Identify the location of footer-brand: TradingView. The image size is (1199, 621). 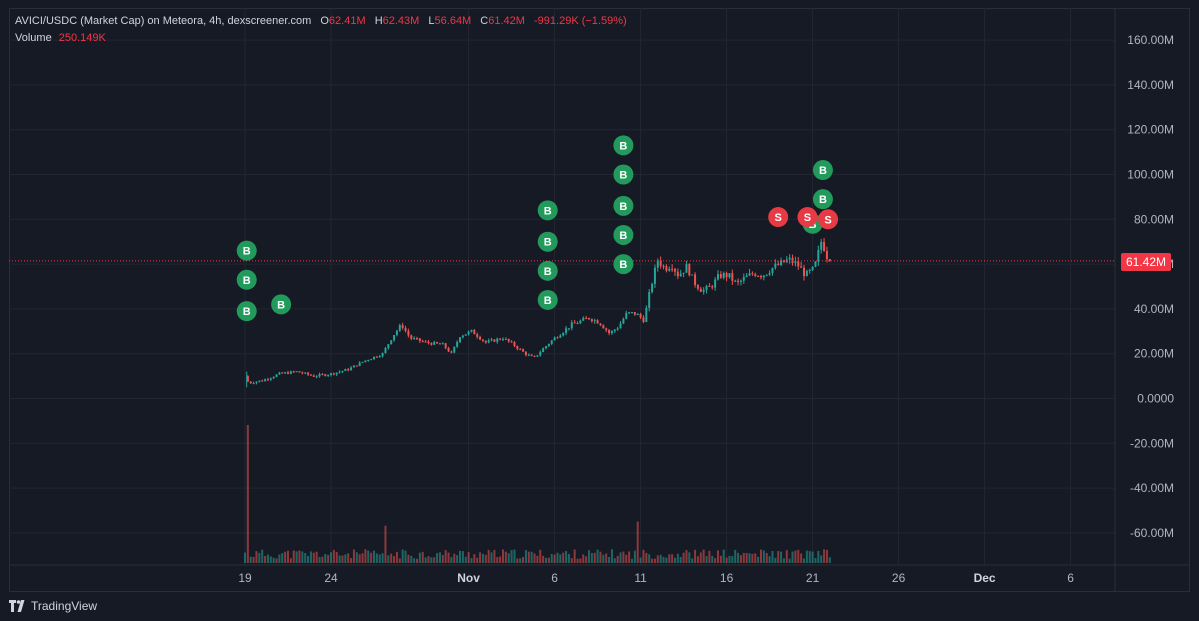
(53, 606).